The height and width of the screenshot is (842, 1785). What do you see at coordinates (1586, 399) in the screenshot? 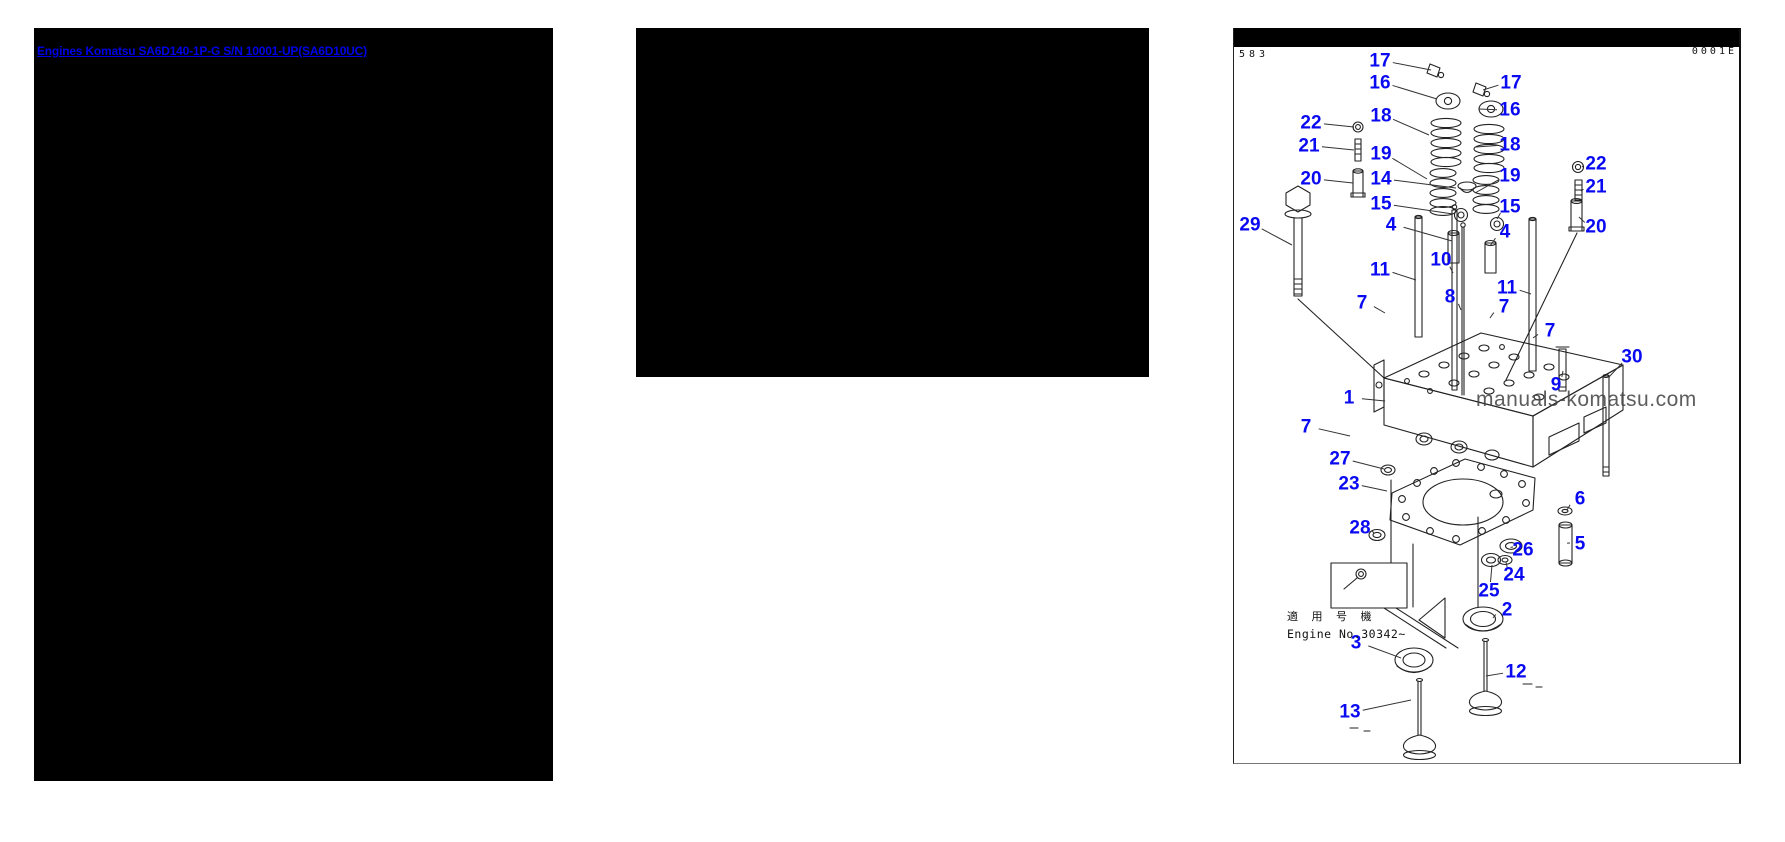
I see `watermark-text: manuals-komatsu.com` at bounding box center [1586, 399].